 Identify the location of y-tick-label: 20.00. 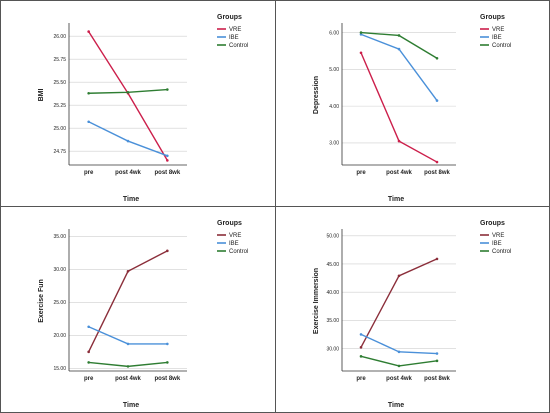
(59, 336).